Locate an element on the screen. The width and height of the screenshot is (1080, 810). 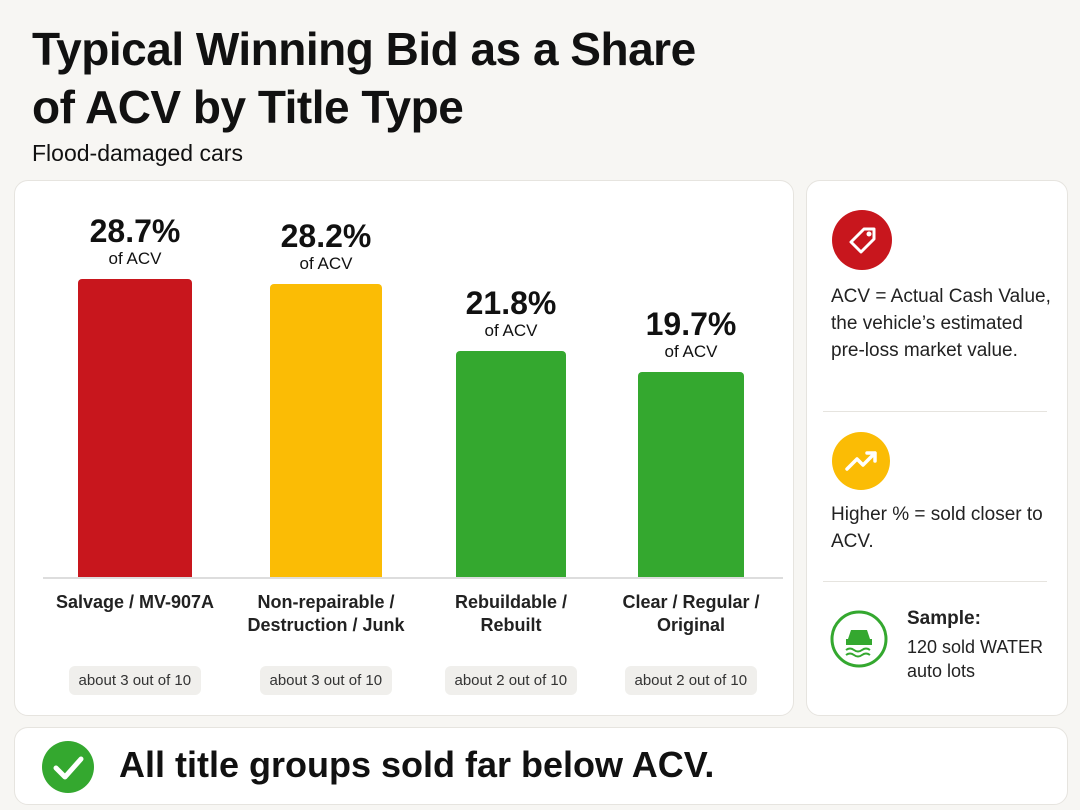
category-label: Clear / Regular / Original is located at coordinates (691, 613).